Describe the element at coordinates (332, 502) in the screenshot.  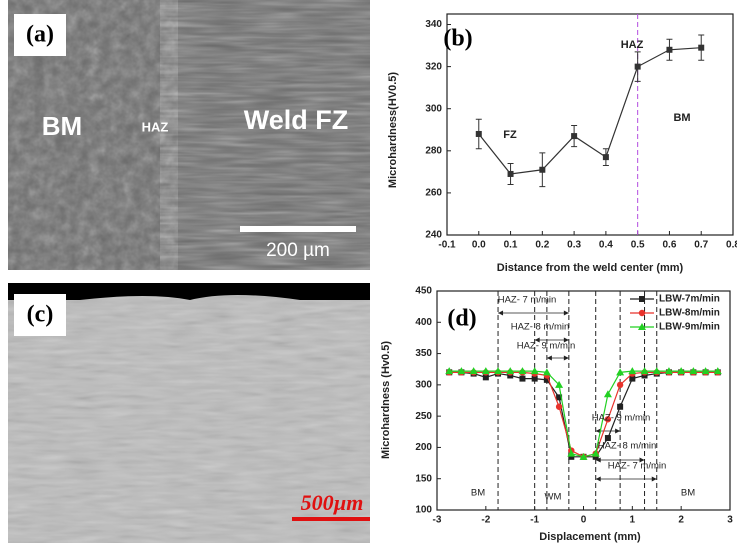
I see `scale-text: 500µm` at that location.